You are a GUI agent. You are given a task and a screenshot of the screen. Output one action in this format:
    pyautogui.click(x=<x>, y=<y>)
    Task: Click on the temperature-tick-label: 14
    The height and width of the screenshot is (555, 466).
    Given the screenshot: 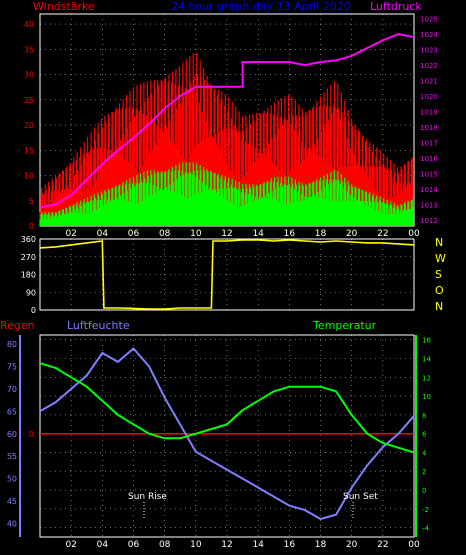 What is the action you would take?
    pyautogui.click(x=426, y=359)
    